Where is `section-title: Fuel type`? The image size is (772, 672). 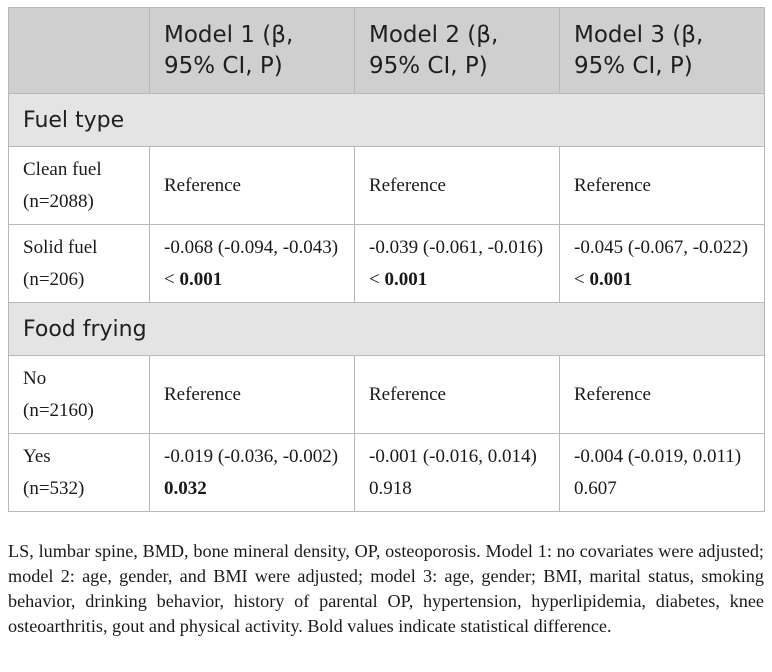
section-title: Fuel type is located at coordinates (386, 120).